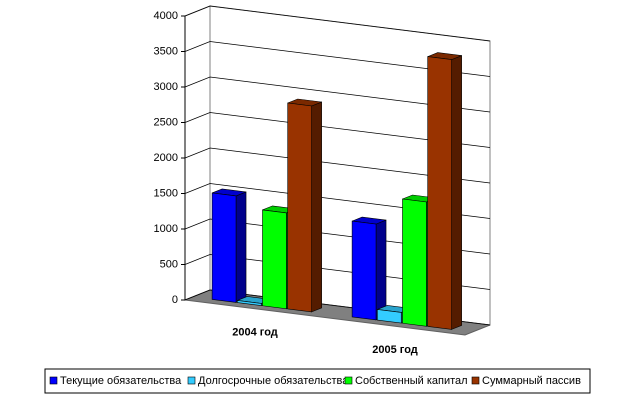 This screenshot has width=639, height=400. Describe the element at coordinates (531, 381) in the screenshot. I see `legend-label: Суммарный пассив` at that location.